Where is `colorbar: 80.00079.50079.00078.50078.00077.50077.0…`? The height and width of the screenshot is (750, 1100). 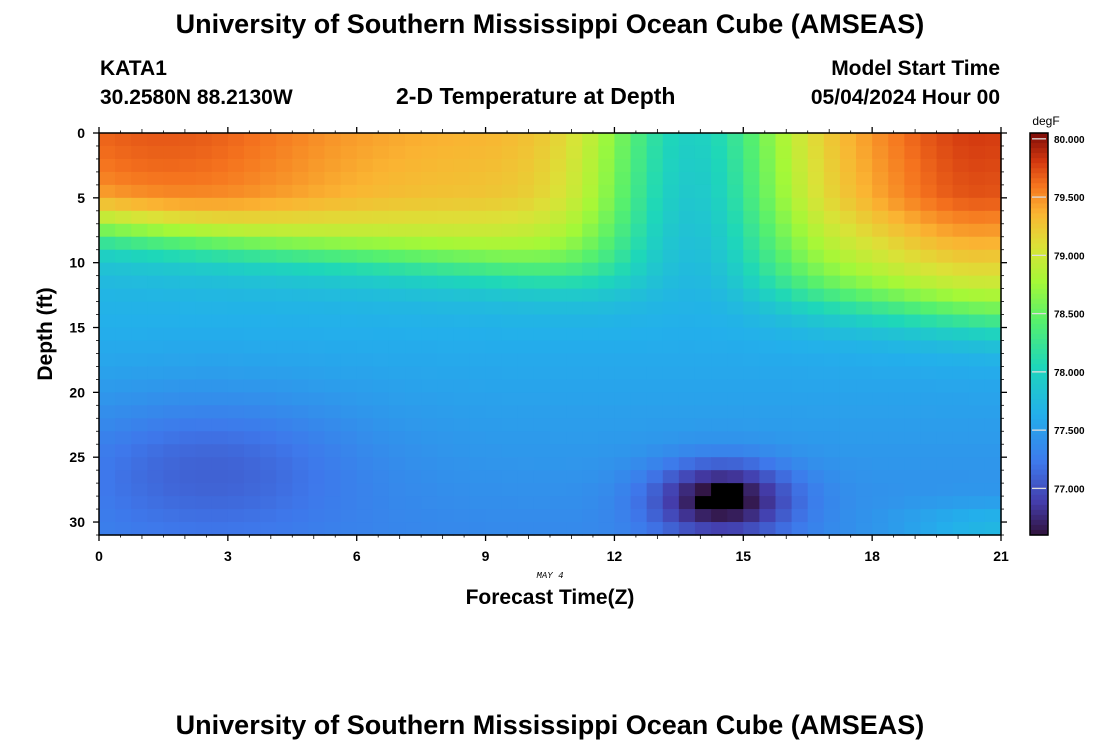 colorbar: 80.00079.50079.00078.50078.00077.50077.0… is located at coordinates (1057, 334).